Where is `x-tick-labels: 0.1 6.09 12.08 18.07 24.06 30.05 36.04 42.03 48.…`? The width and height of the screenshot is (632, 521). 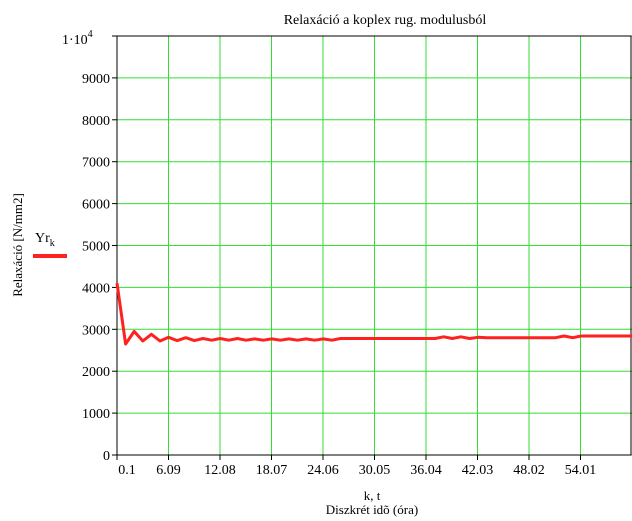 x-tick-labels: 0.1 6.09 12.08 18.07 24.06 30.05 36.04 42.03 48.… is located at coordinates (357, 470).